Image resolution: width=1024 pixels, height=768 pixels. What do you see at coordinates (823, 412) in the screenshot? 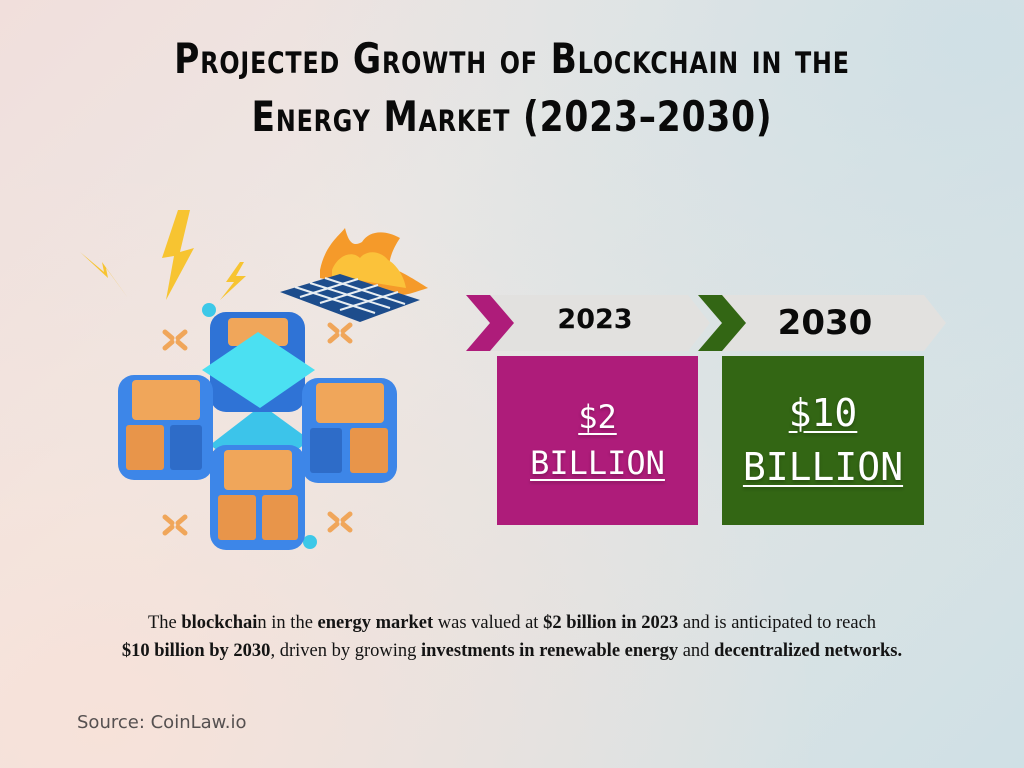
I see `value-amount-2030: $10` at bounding box center [823, 412].